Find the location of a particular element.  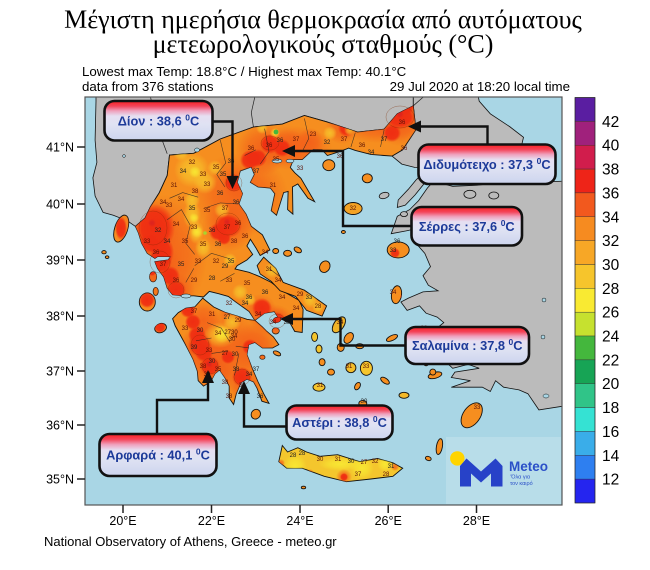

svg-text: Σέρρες : 37,6 0C is located at coordinates (467, 226).